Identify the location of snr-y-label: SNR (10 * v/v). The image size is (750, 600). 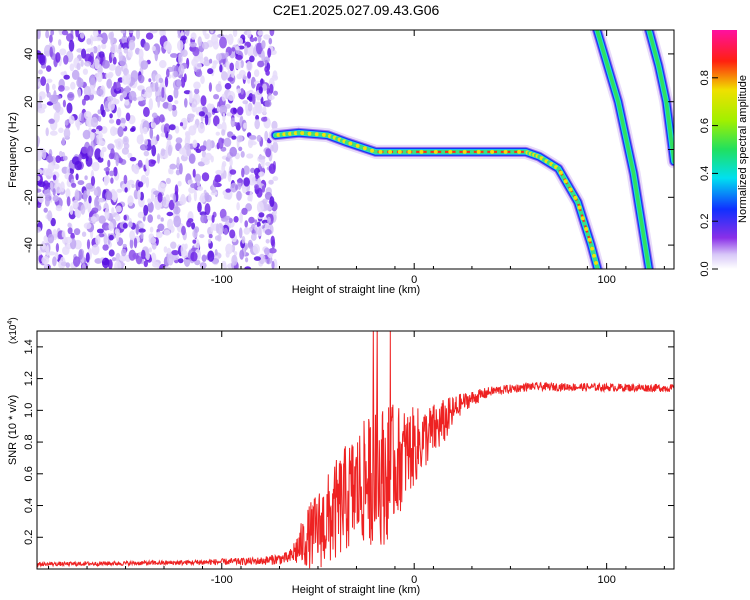
(13, 430).